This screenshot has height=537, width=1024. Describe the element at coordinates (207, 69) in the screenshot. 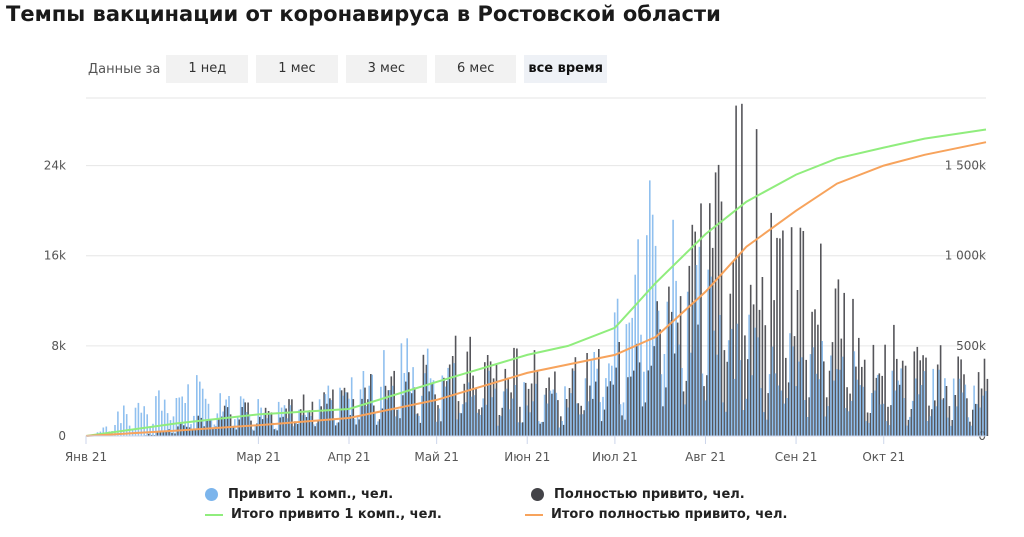

I see `range-1-week-button: 1 нед` at that location.